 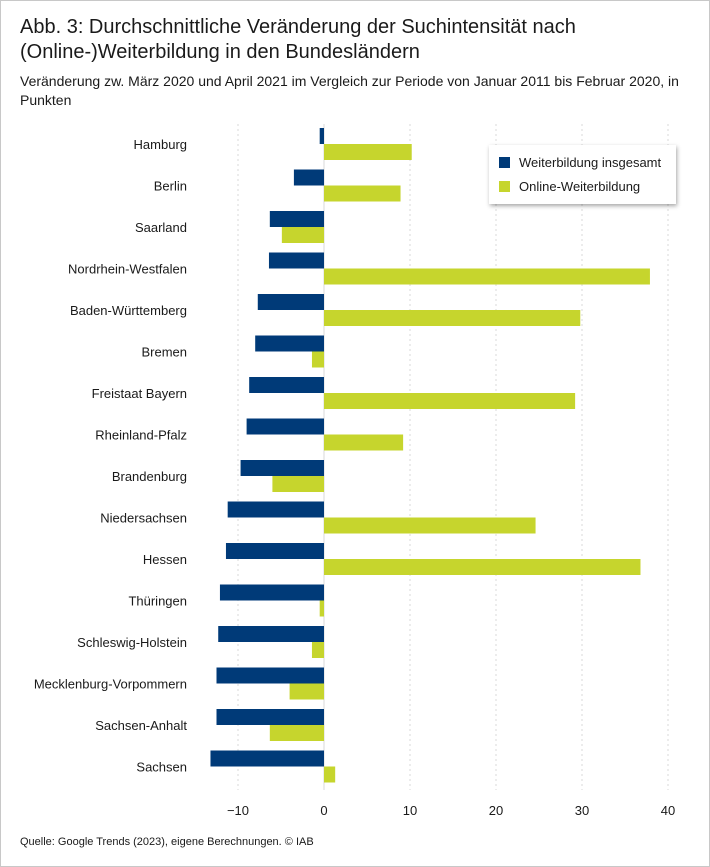 I want to click on category-label: Brandenburg, so click(x=149, y=476).